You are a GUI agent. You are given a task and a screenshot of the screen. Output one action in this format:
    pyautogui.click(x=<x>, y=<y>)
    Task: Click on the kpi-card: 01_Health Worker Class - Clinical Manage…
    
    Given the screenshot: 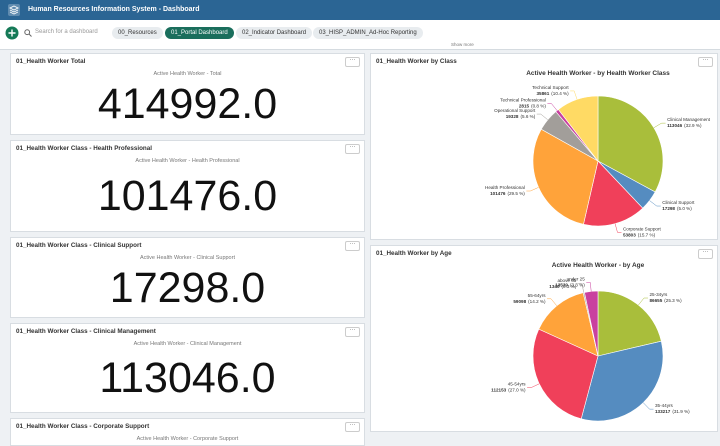 What is the action you would take?
    pyautogui.click(x=187, y=368)
    